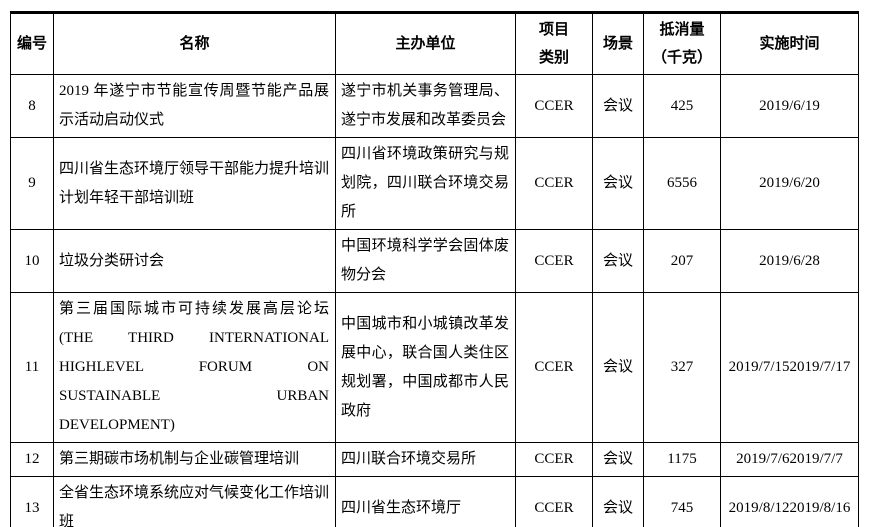  Describe the element at coordinates (425, 183) in the screenshot. I see `cell-organizer: 四川省环境政策研究与规划院，四川联合环境交易所` at that location.